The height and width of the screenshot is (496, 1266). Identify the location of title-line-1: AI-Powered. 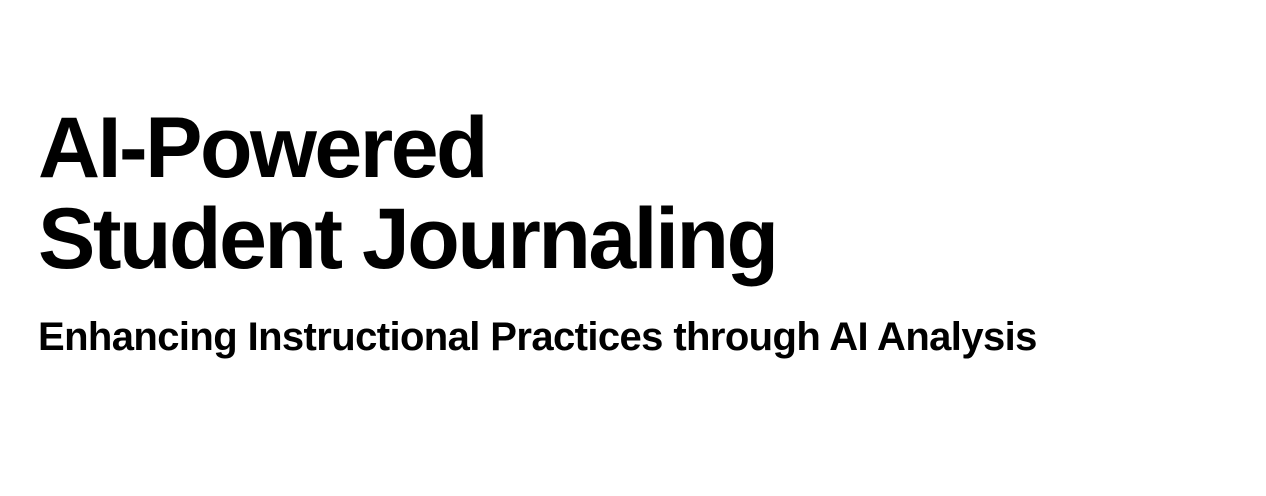
(263, 148).